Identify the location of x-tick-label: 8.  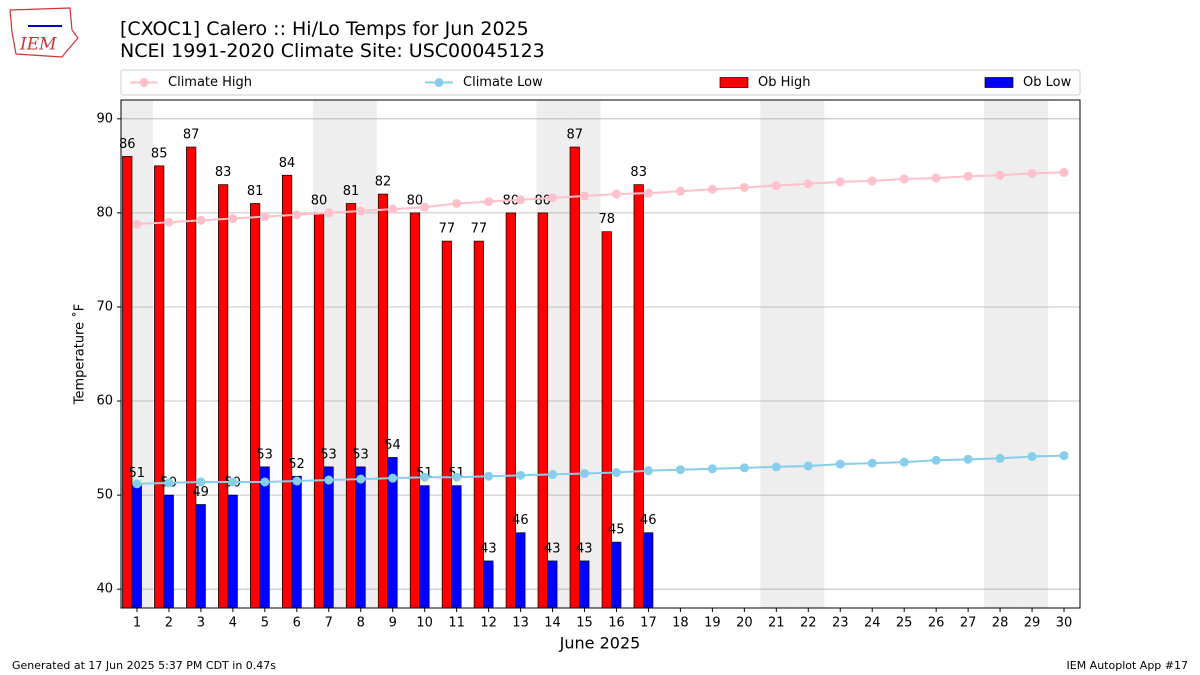
(361, 623).